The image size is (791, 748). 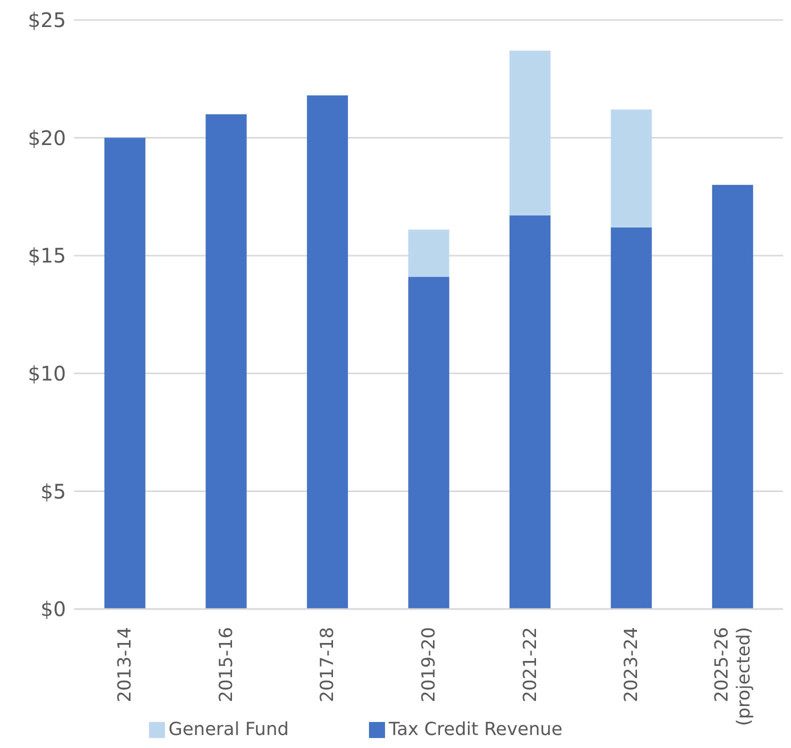 What do you see at coordinates (732, 676) in the screenshot?
I see `x-tick-label: 2025-26 (projected)` at bounding box center [732, 676].